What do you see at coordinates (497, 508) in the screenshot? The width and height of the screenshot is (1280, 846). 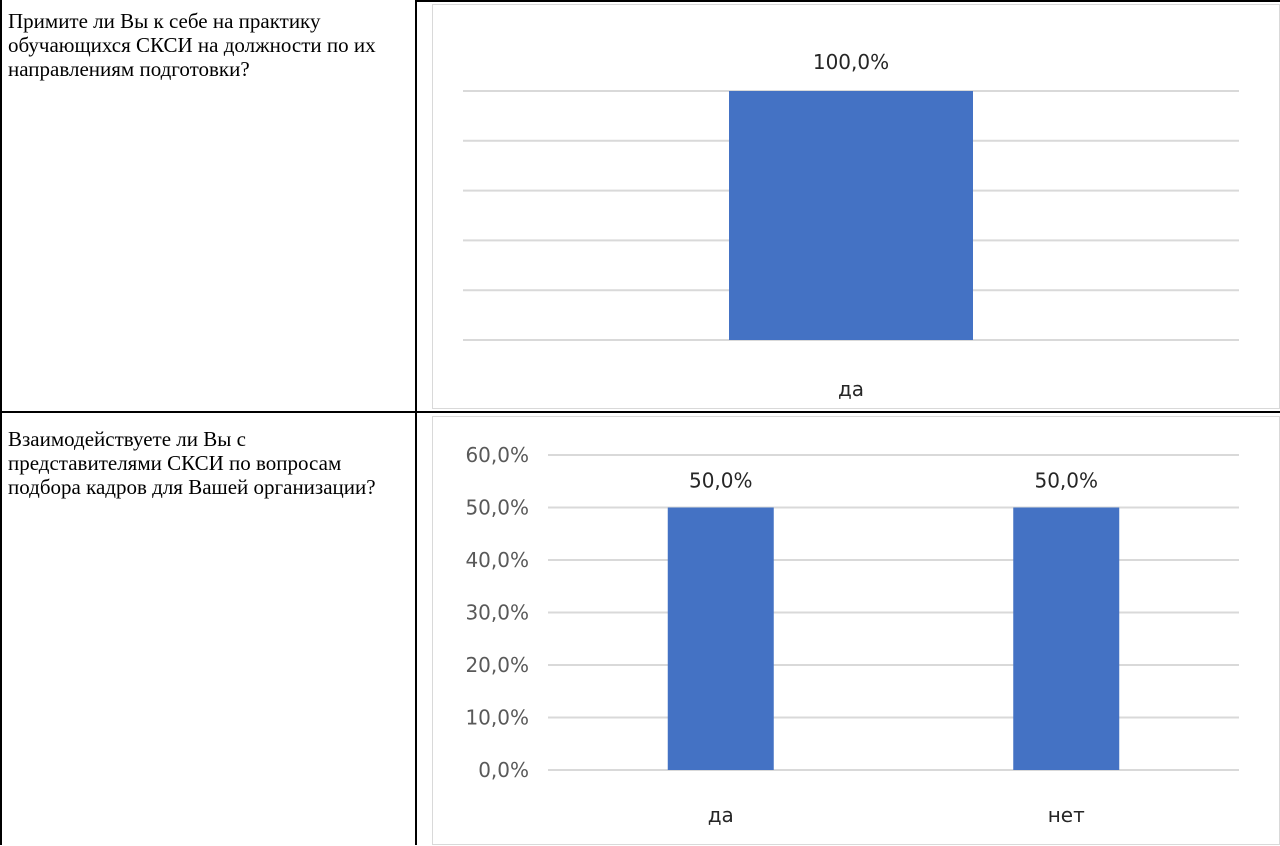 I see `y-tick-label: 50,0%` at bounding box center [497, 508].